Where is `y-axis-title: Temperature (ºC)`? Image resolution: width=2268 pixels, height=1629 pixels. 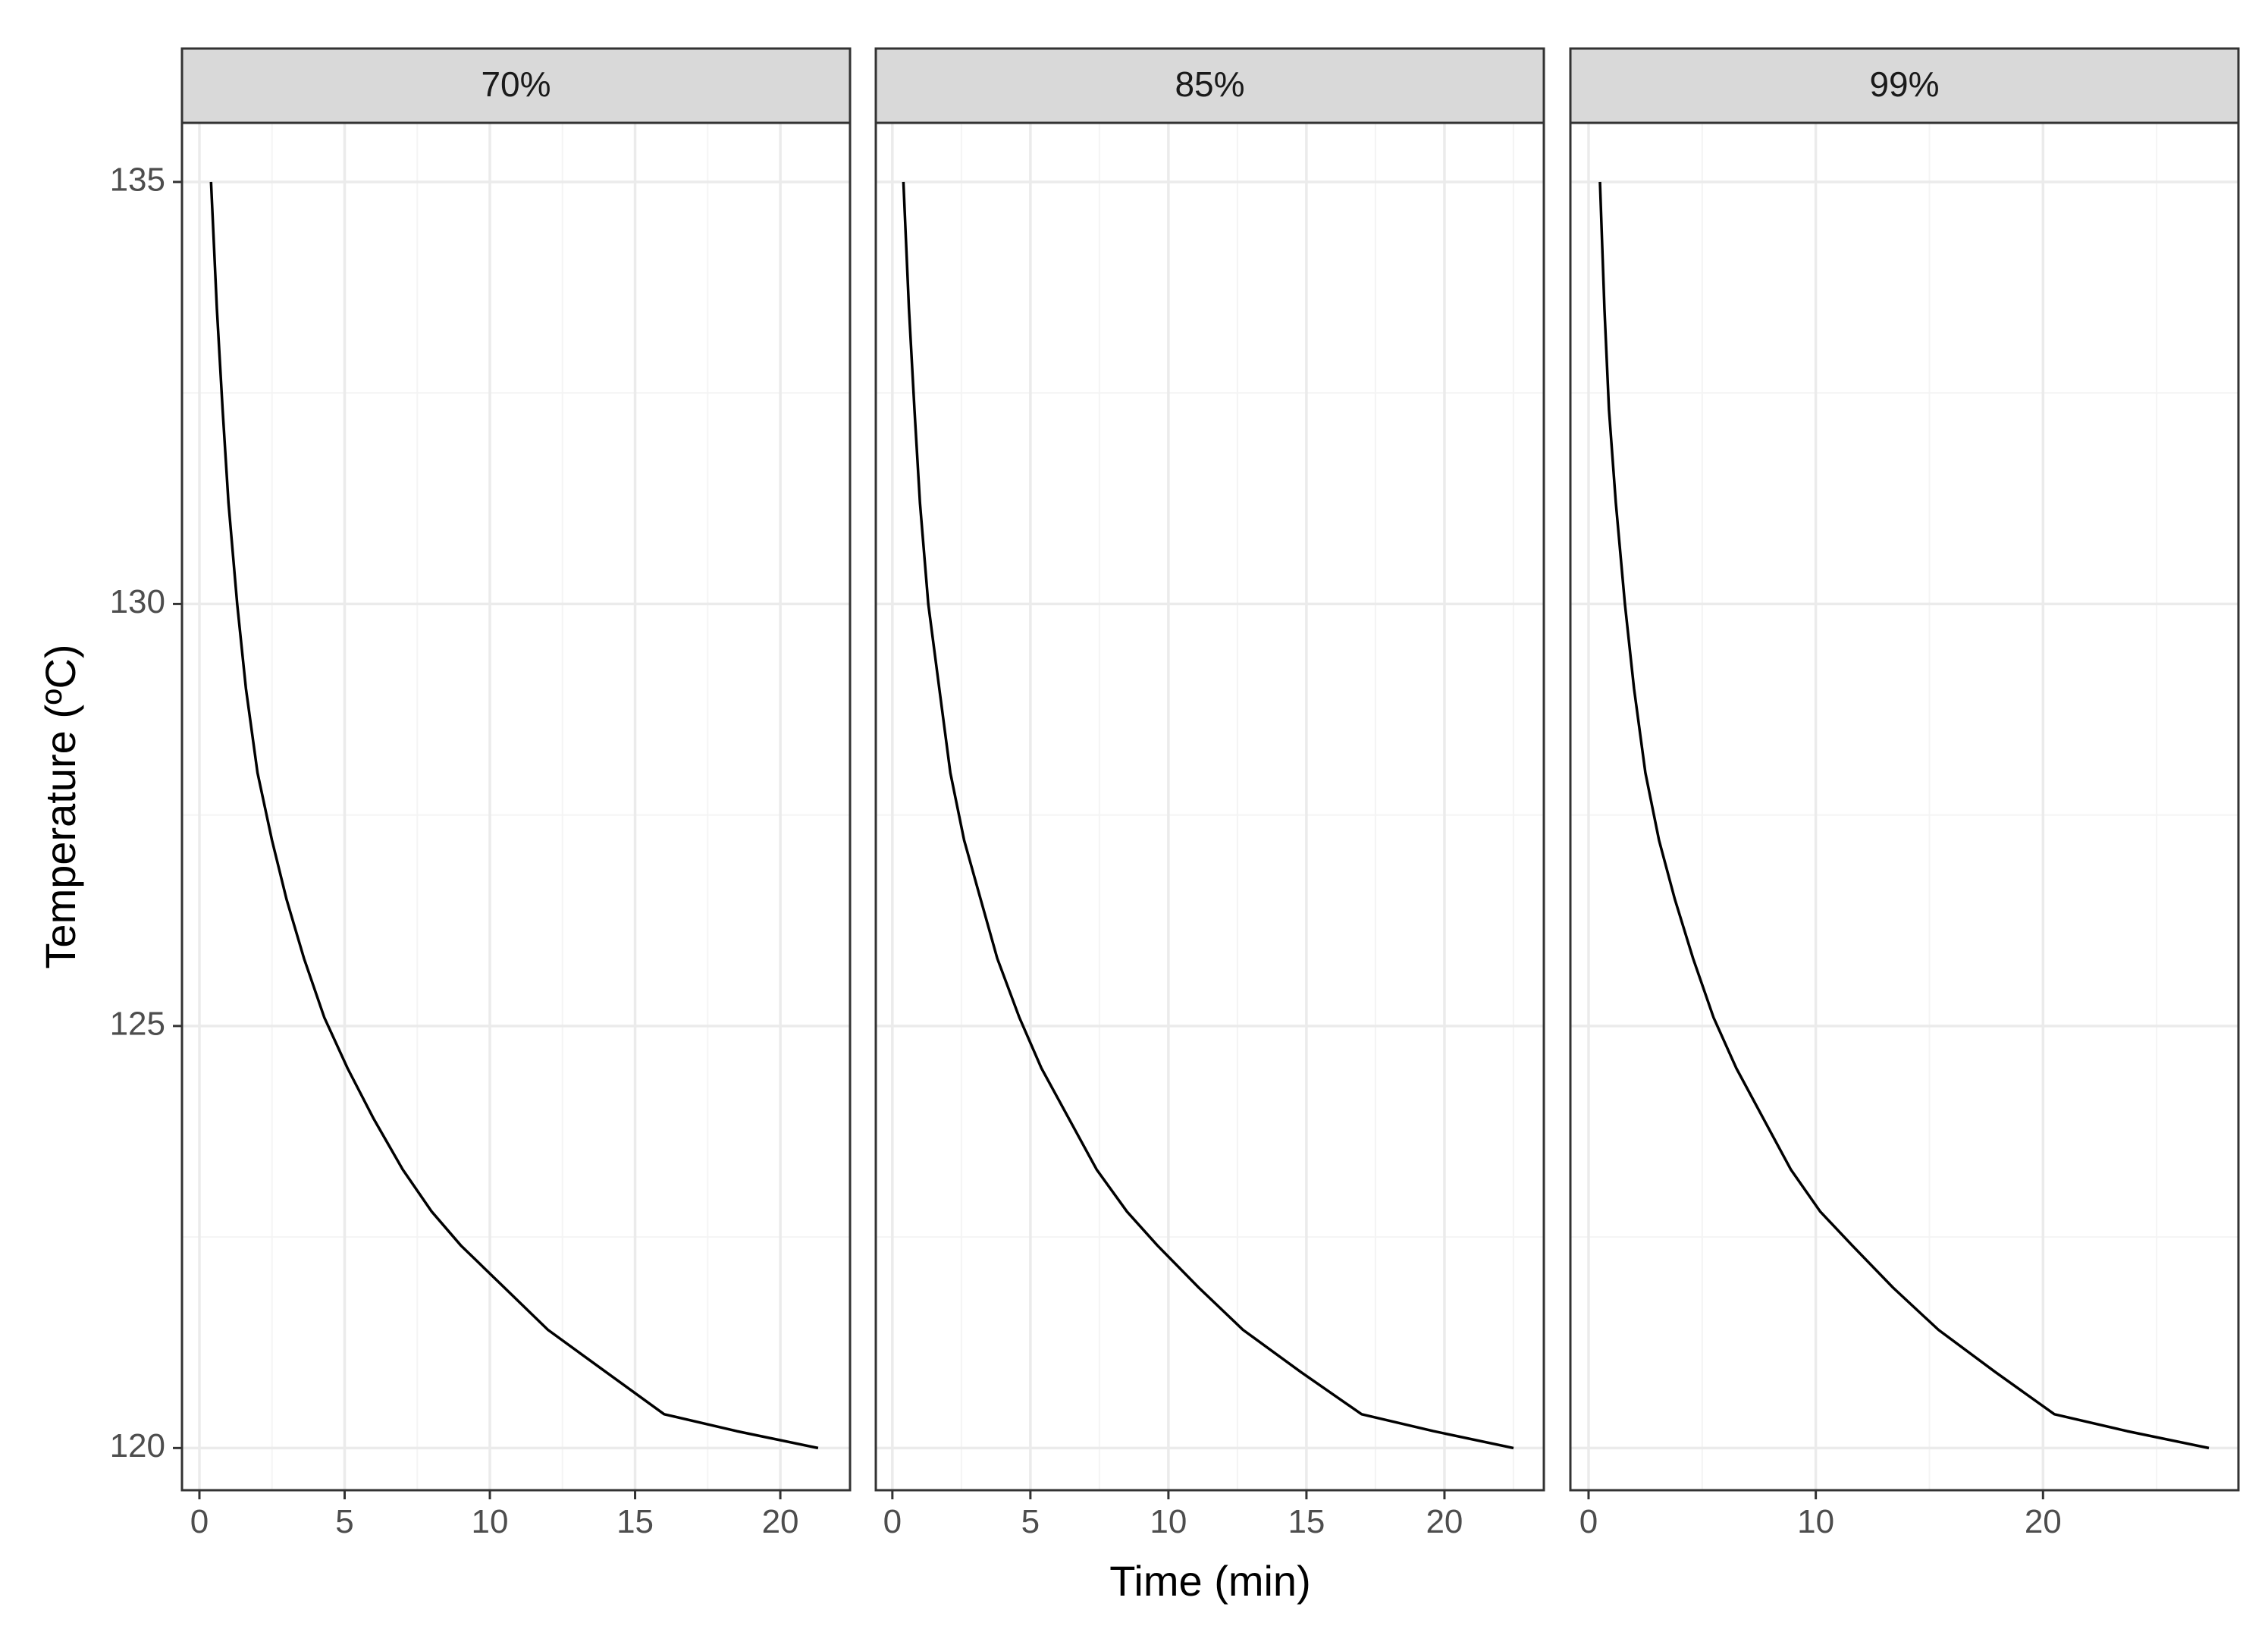 y-axis-title: Temperature (ºC) is located at coordinates (60, 806).